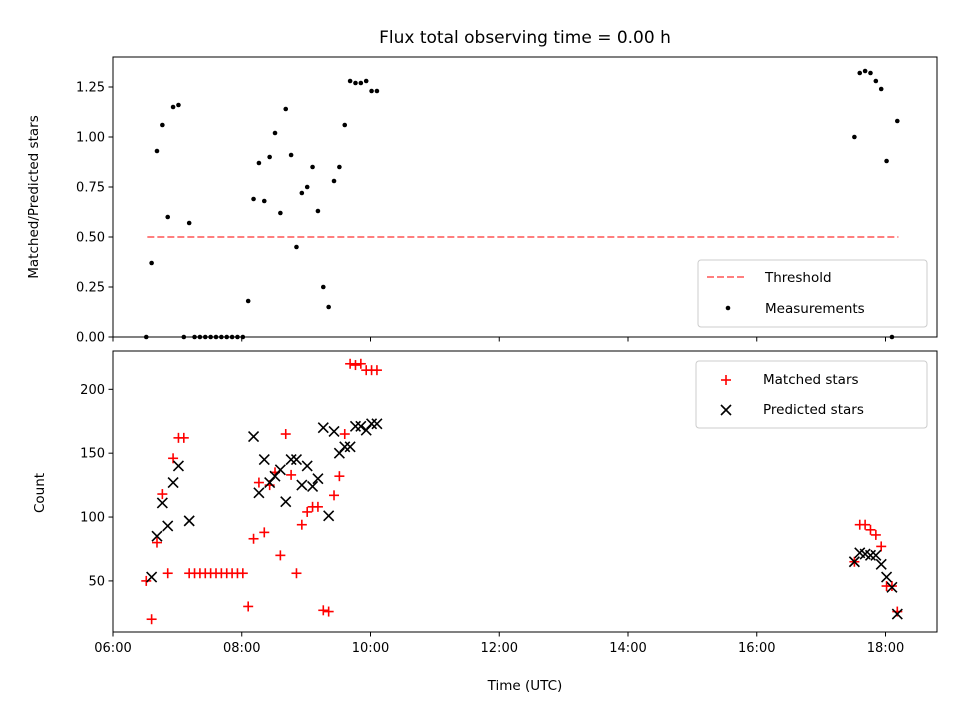 Image resolution: width=960 pixels, height=720 pixels. Describe the element at coordinates (90, 238) in the screenshot. I see `y-tick-label: 0.50` at that location.